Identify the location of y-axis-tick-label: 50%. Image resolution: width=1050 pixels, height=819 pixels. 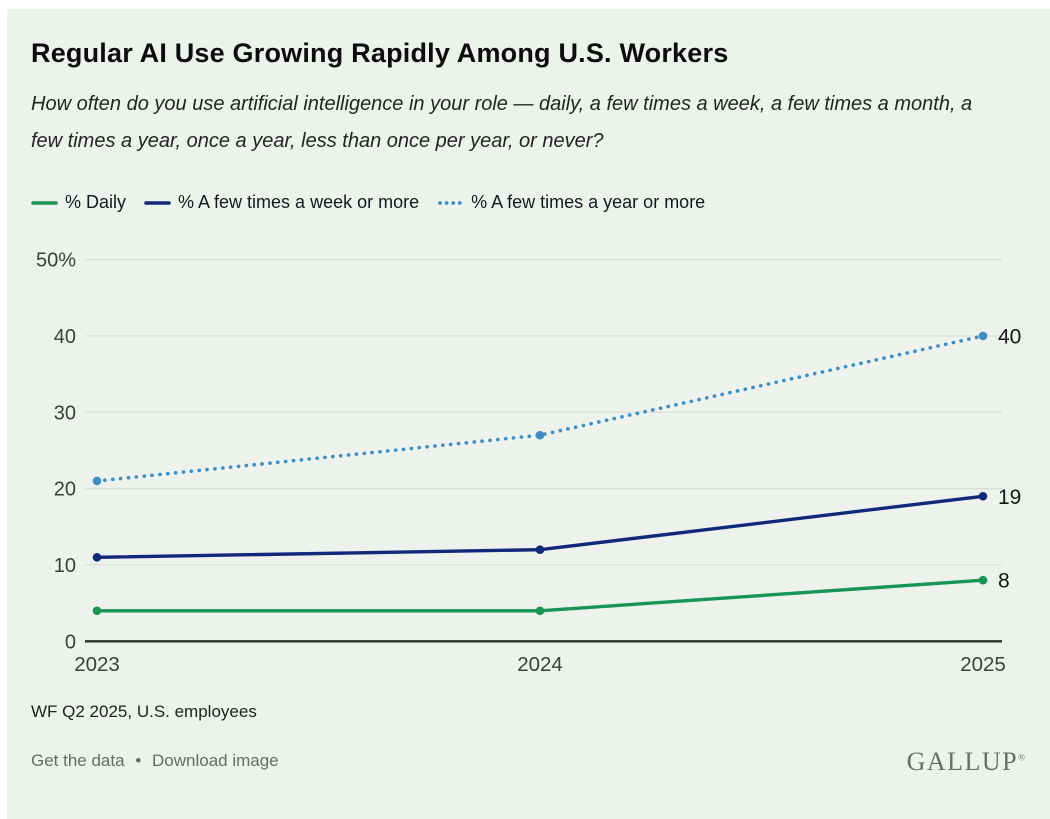
(56, 261).